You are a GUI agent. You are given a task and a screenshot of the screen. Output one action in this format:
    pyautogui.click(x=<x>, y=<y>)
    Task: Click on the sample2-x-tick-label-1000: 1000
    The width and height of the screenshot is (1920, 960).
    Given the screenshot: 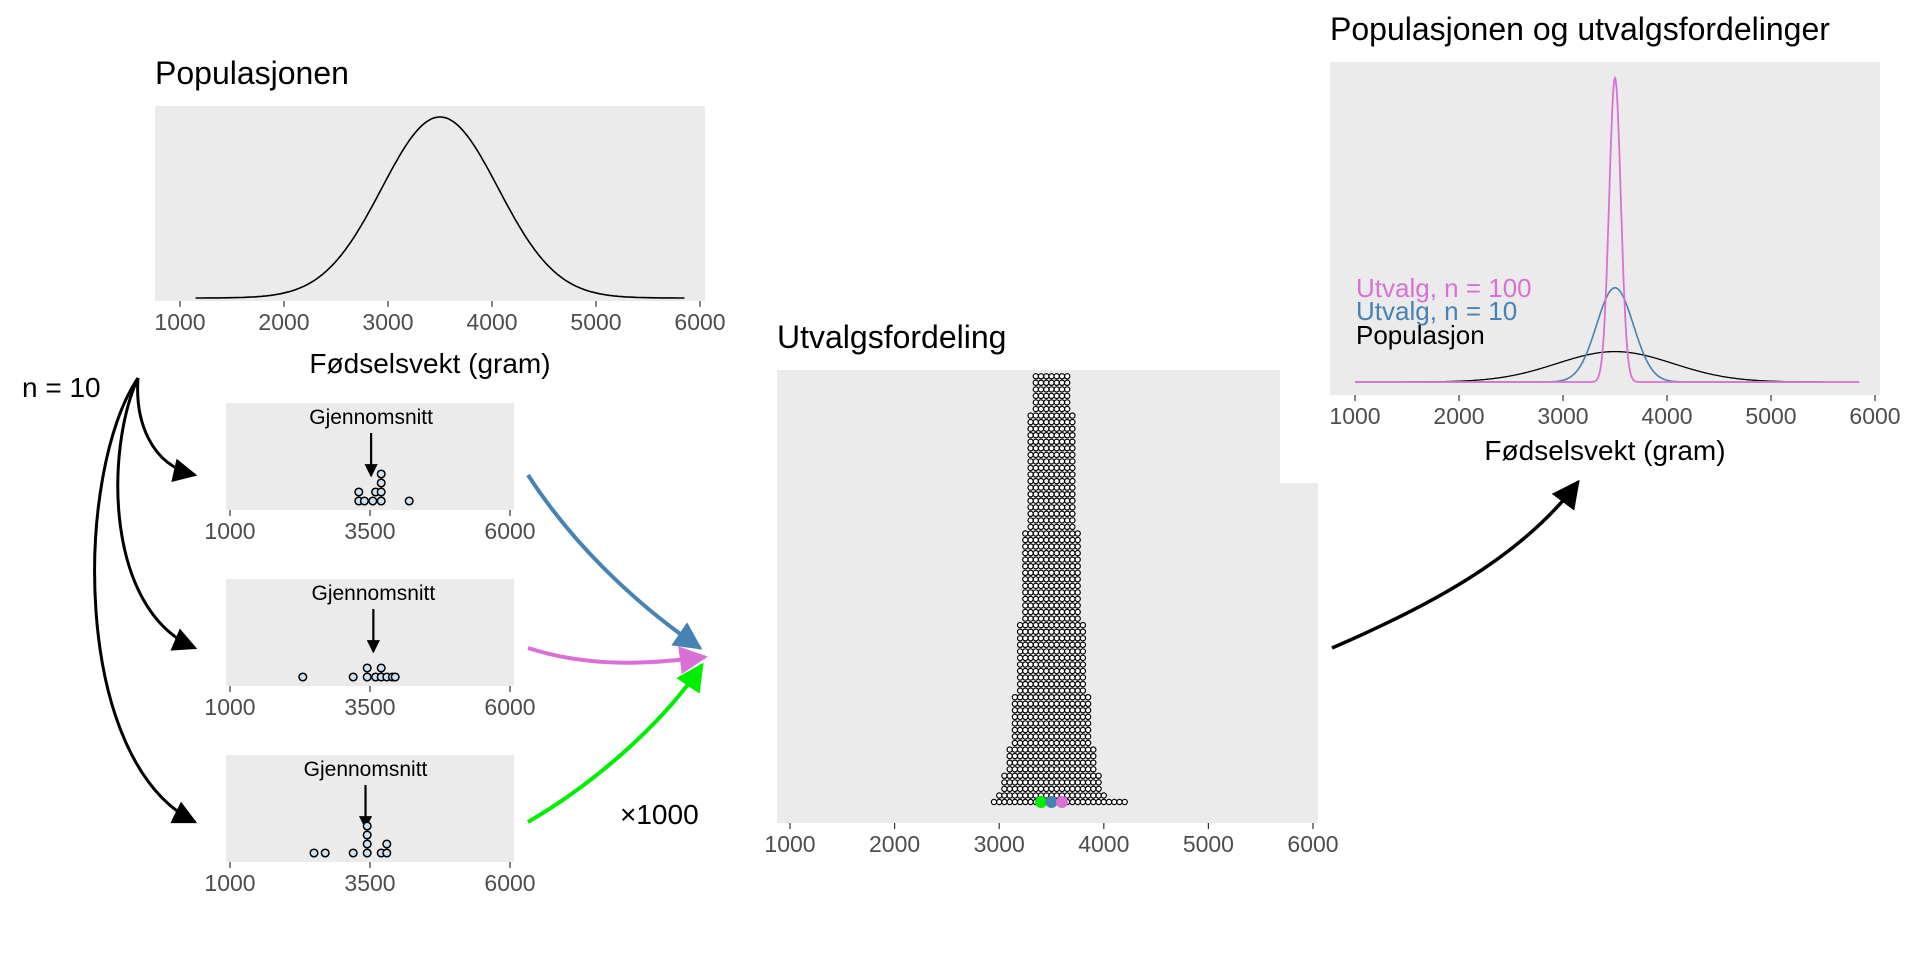 What is the action you would take?
    pyautogui.click(x=229, y=707)
    